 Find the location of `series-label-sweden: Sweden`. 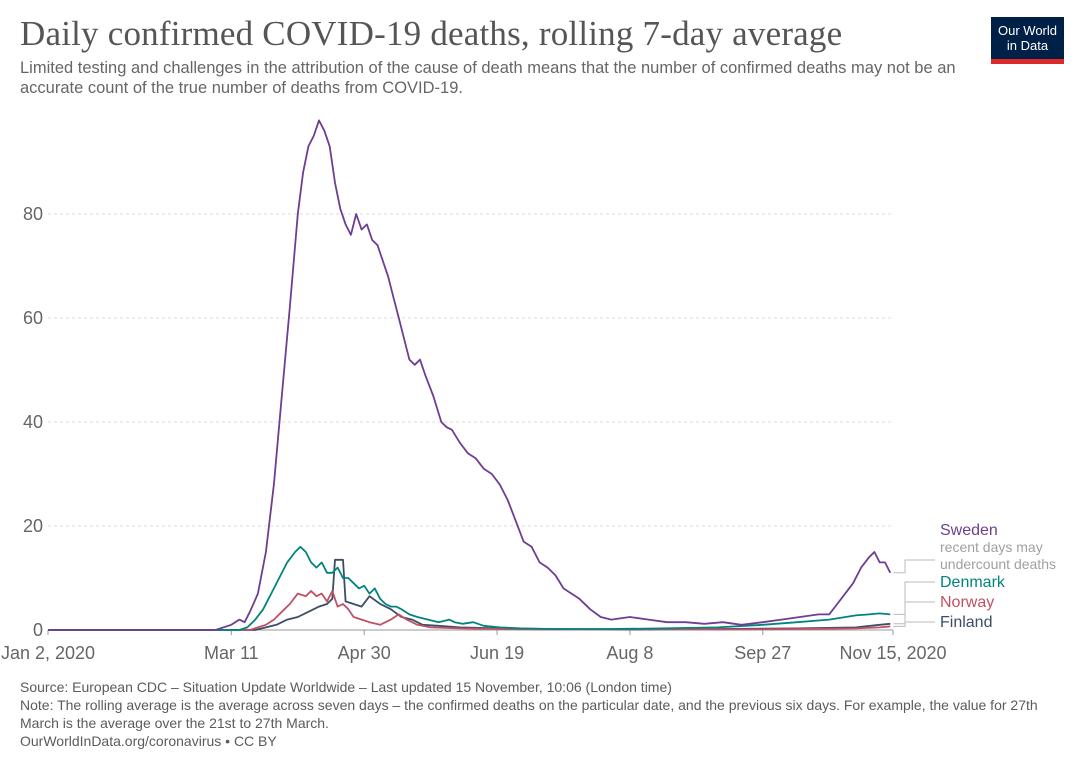

series-label-sweden: Sweden is located at coordinates (969, 530).